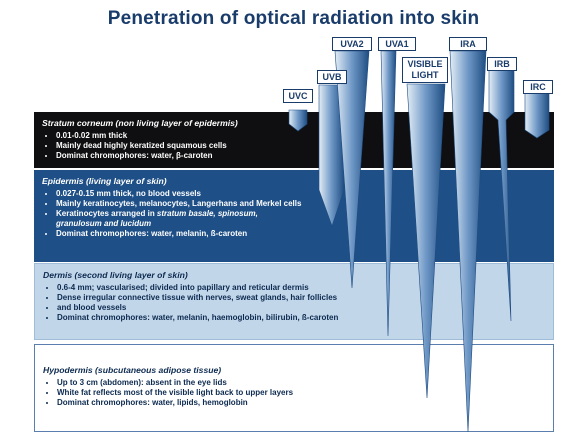  What do you see at coordinates (104, 224) in the screenshot?
I see `epidermis-item-italic: granulosum and lucidum` at bounding box center [104, 224].